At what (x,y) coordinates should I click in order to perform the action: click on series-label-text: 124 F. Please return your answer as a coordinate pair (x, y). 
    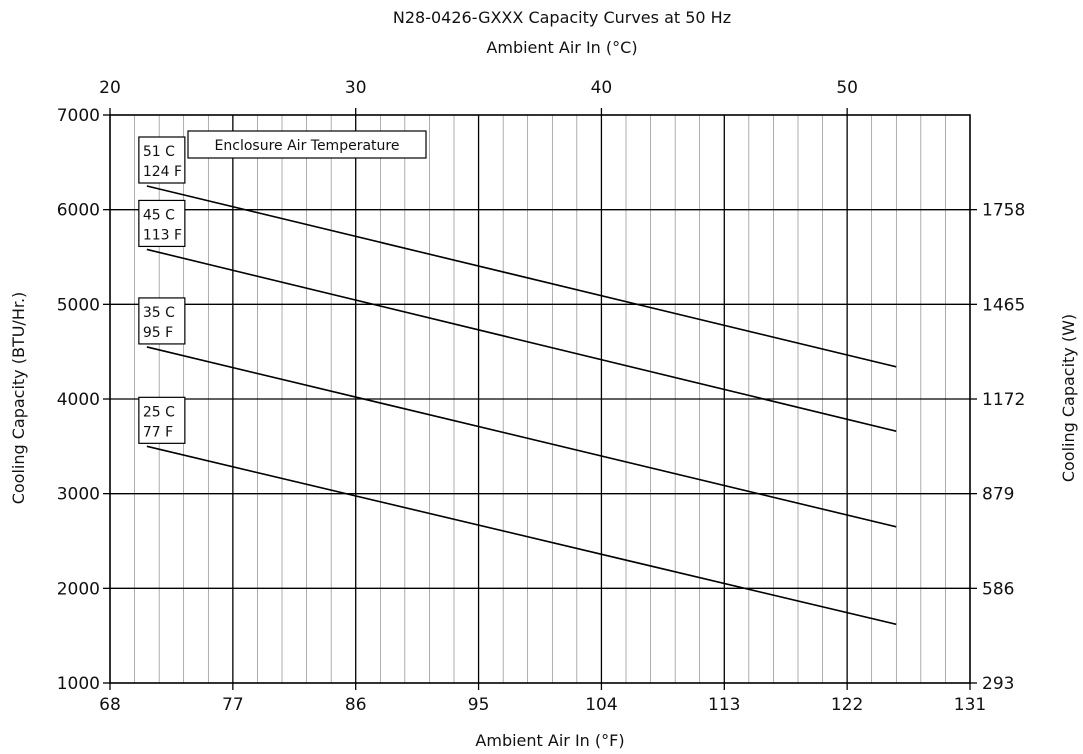
    Looking at the image, I should click on (162, 172).